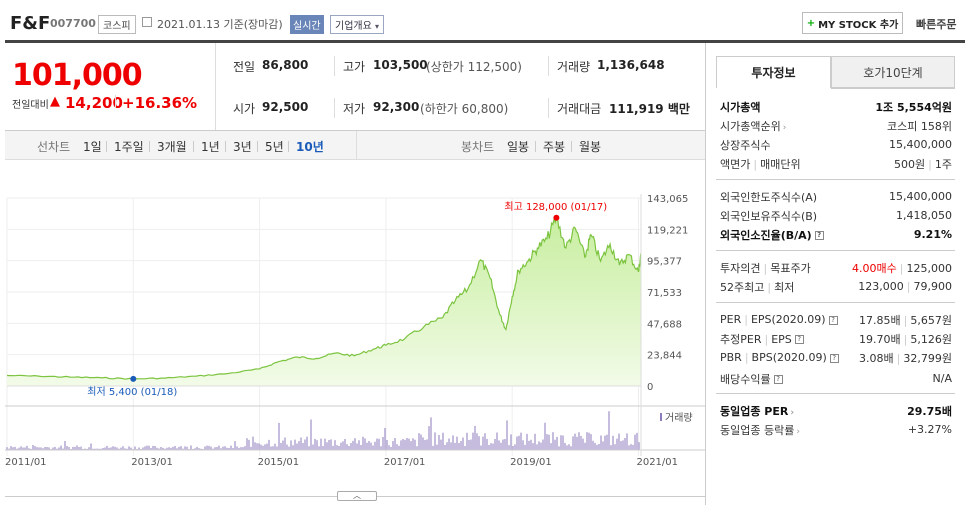 This screenshot has height=505, width=973. I want to click on industry-rate-label: 동일업종 등락률, so click(757, 430).